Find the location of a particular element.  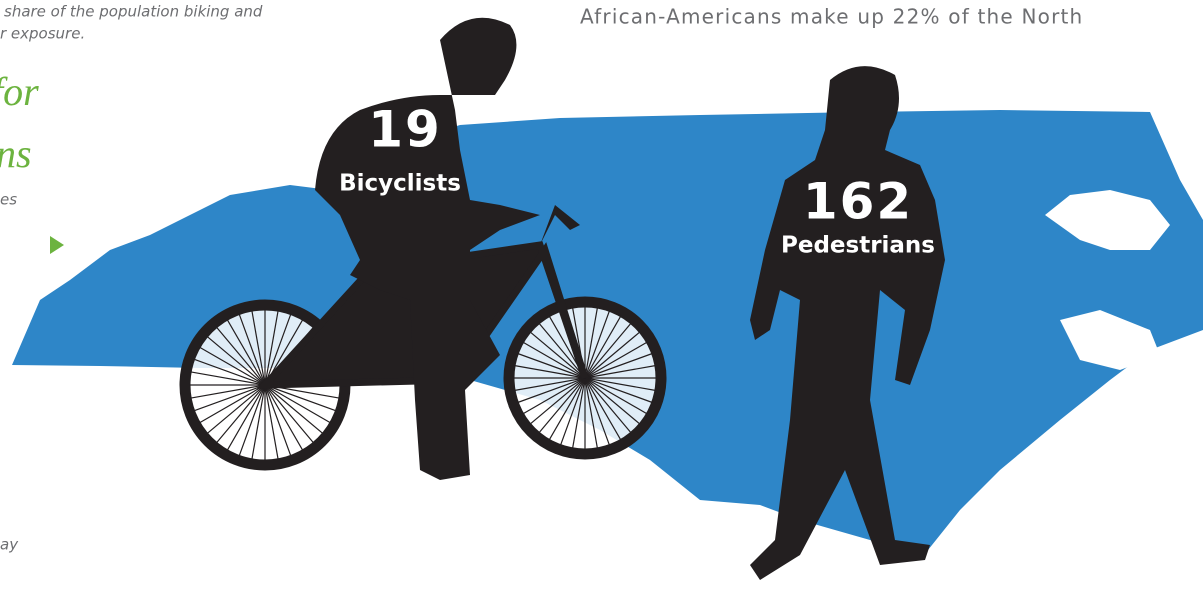

heading-line: ns is located at coordinates (16, 153).